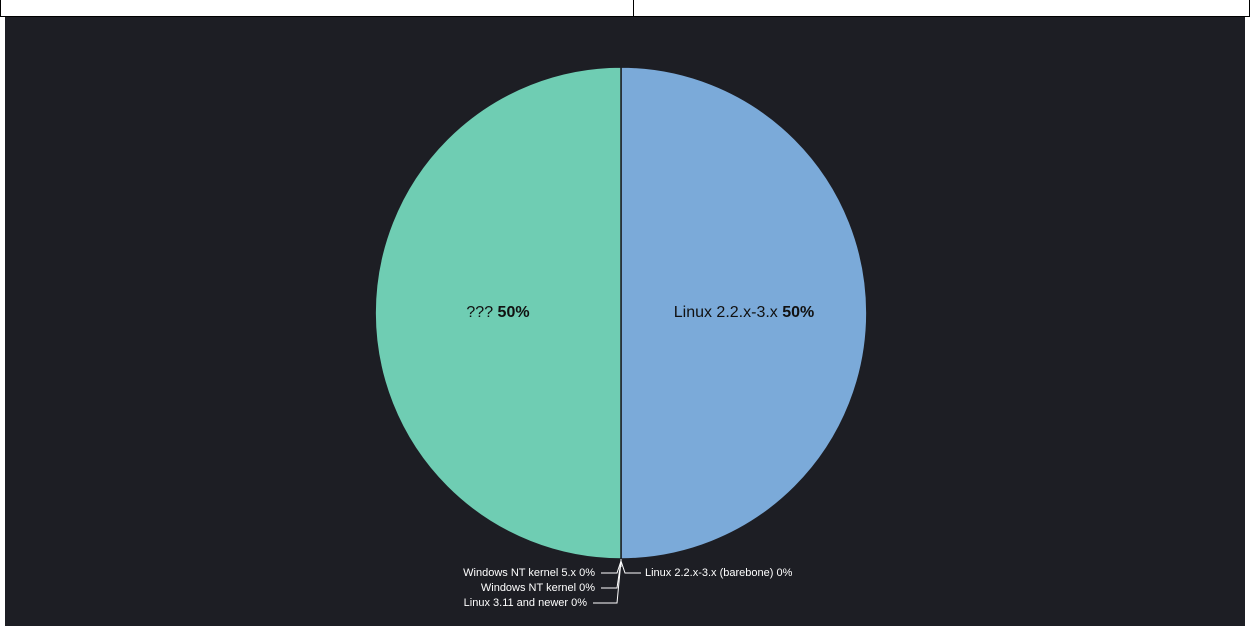 Image resolution: width=1250 pixels, height=626 pixels. I want to click on header-strip, so click(625, 8).